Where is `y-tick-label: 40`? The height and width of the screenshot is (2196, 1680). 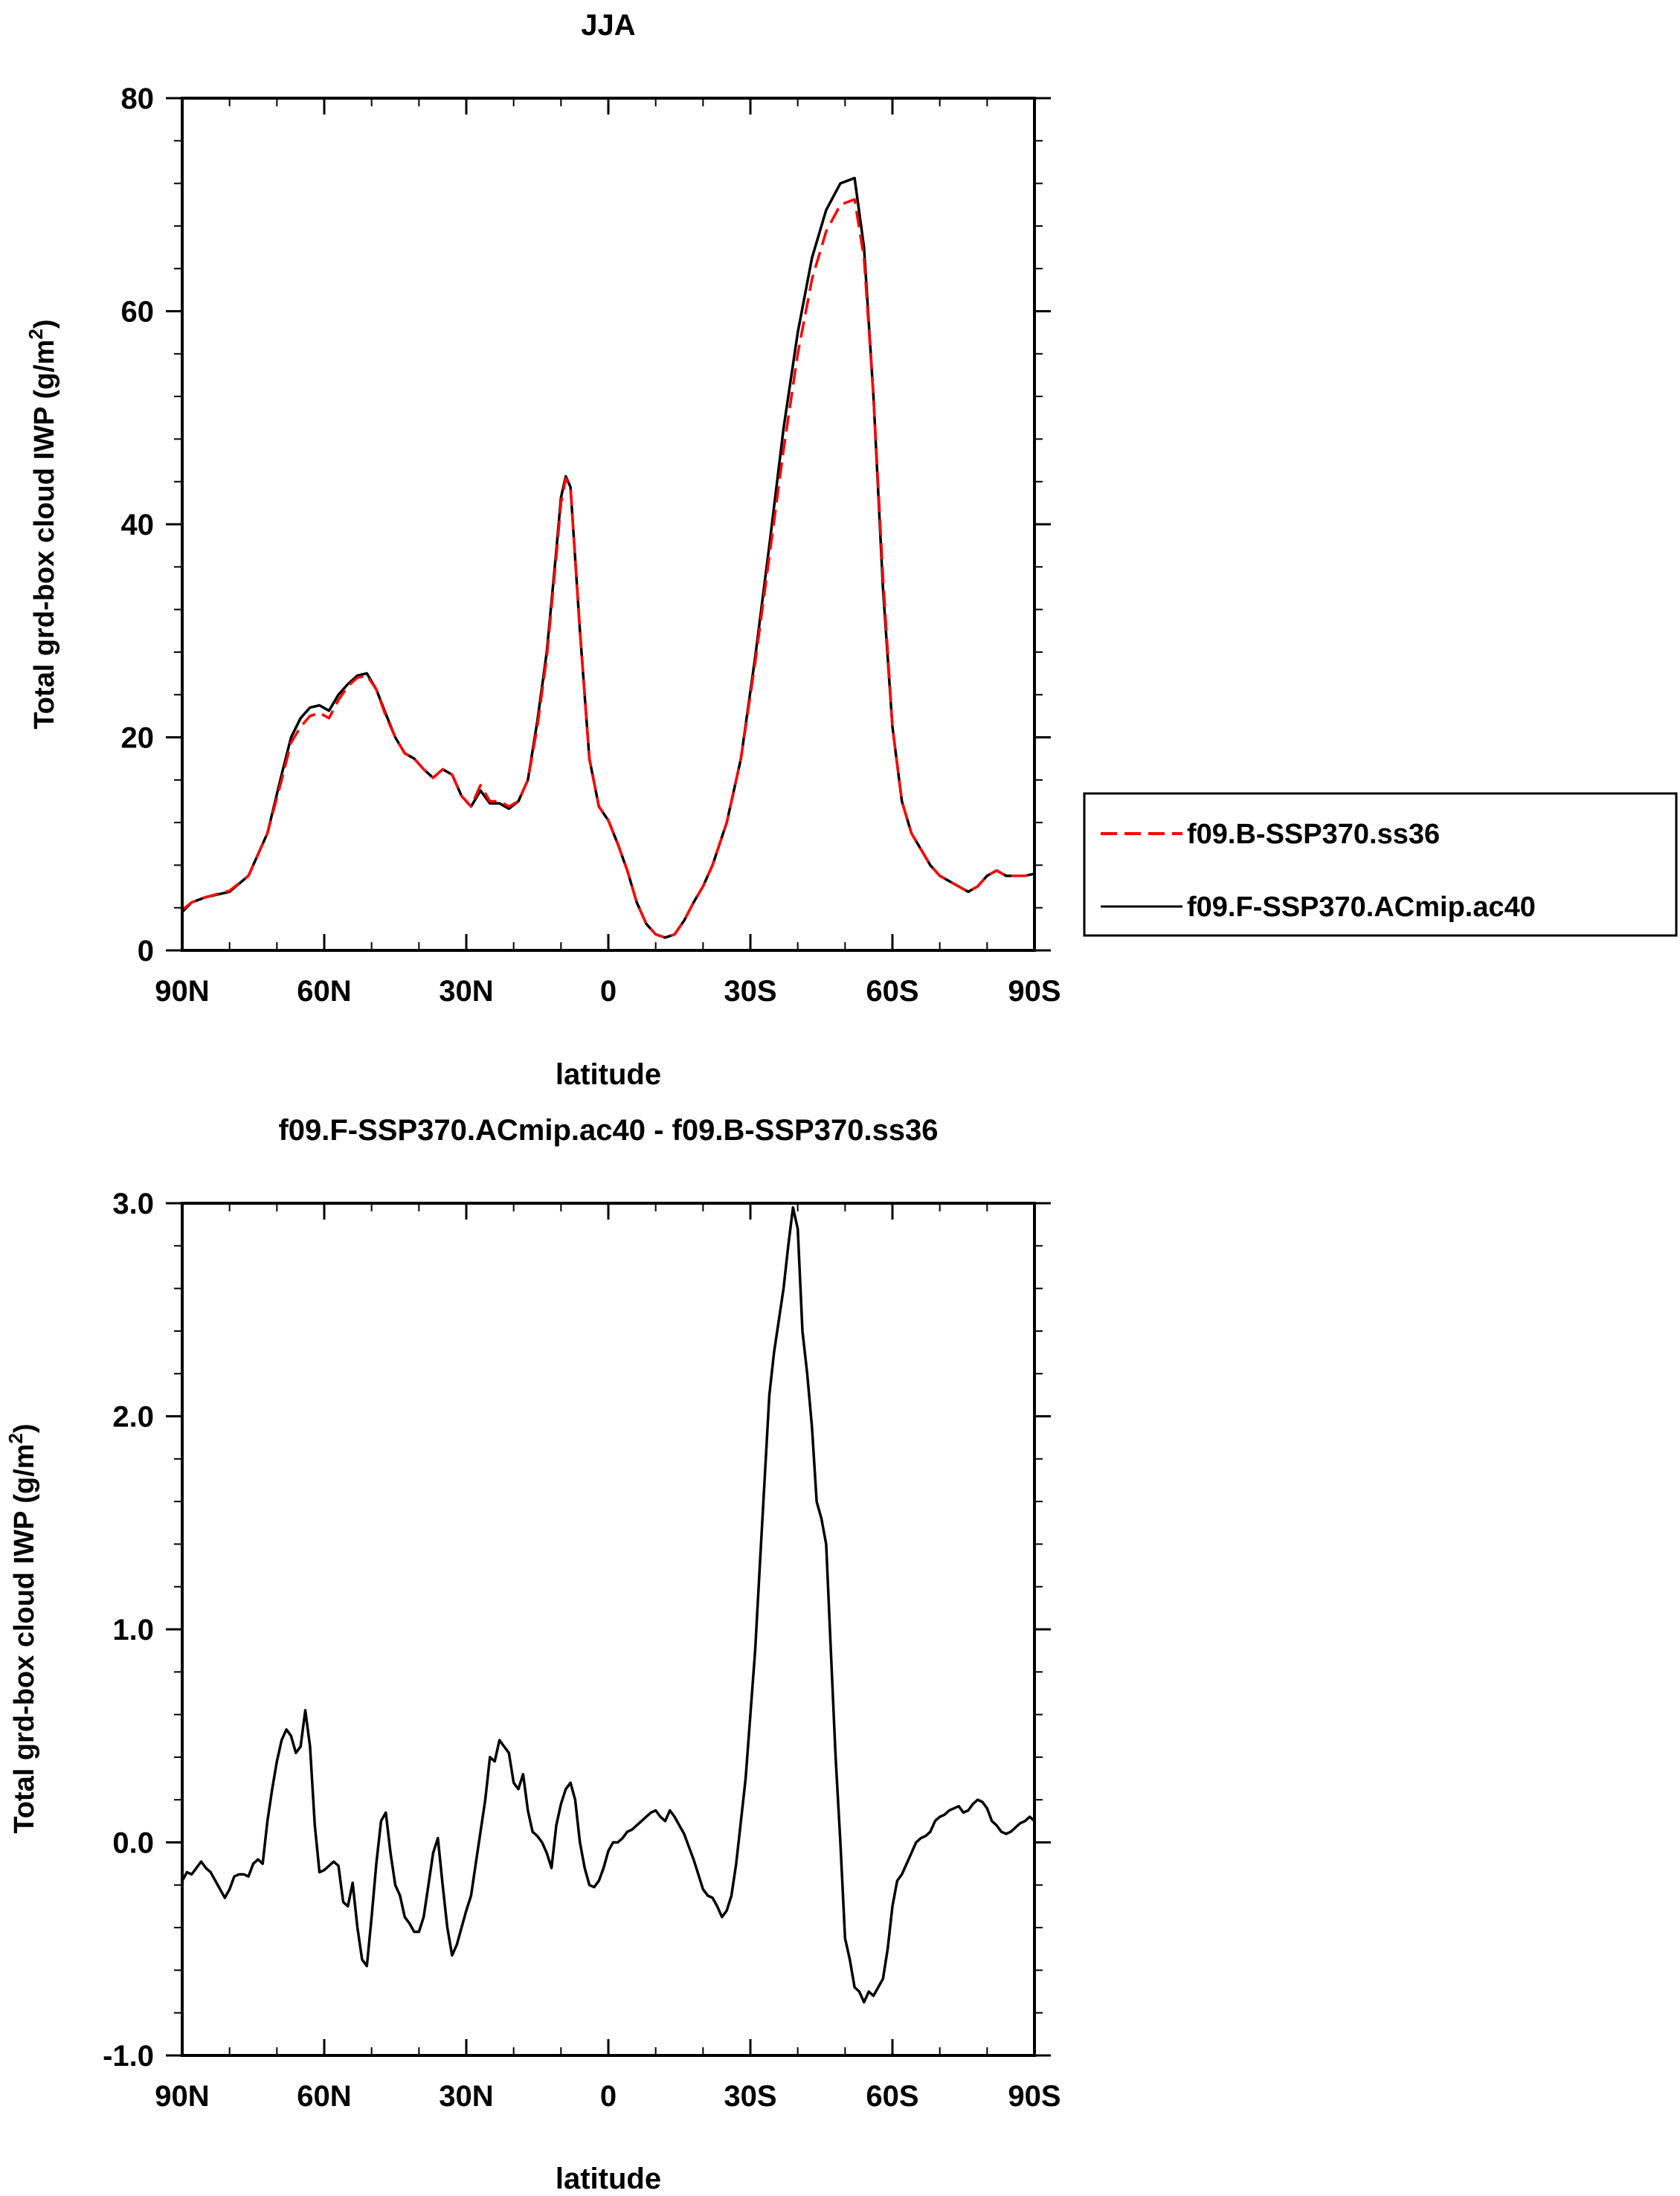
y-tick-label: 40 is located at coordinates (138, 525).